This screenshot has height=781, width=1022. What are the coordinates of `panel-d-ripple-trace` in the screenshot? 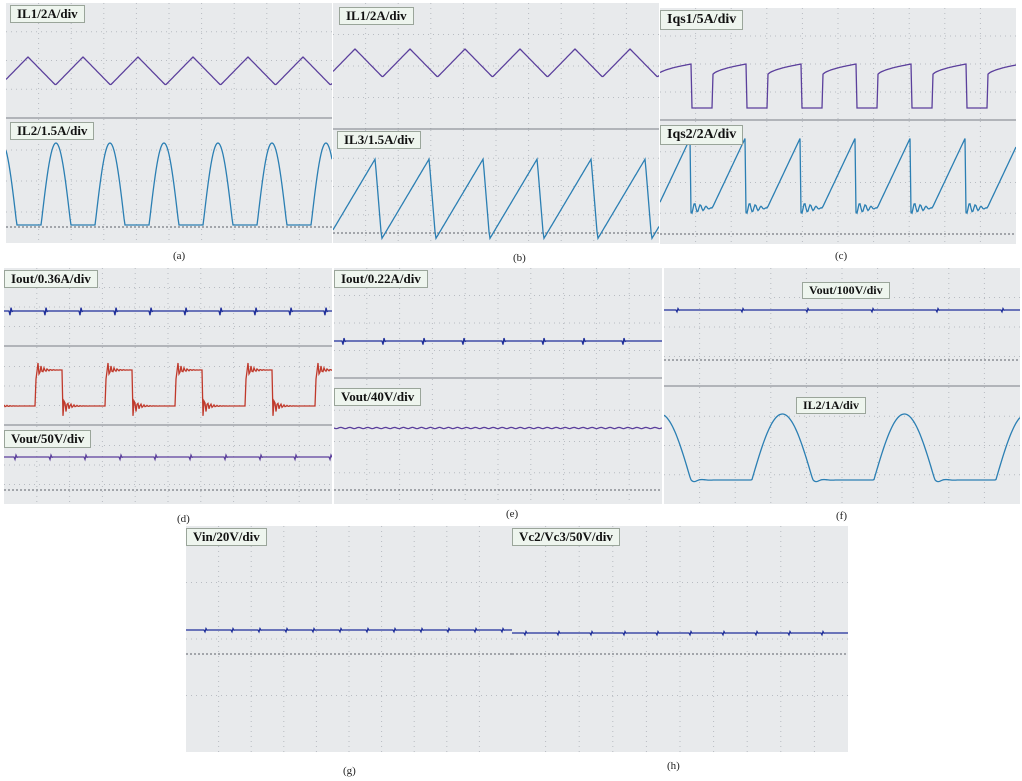 It's located at (168, 389).